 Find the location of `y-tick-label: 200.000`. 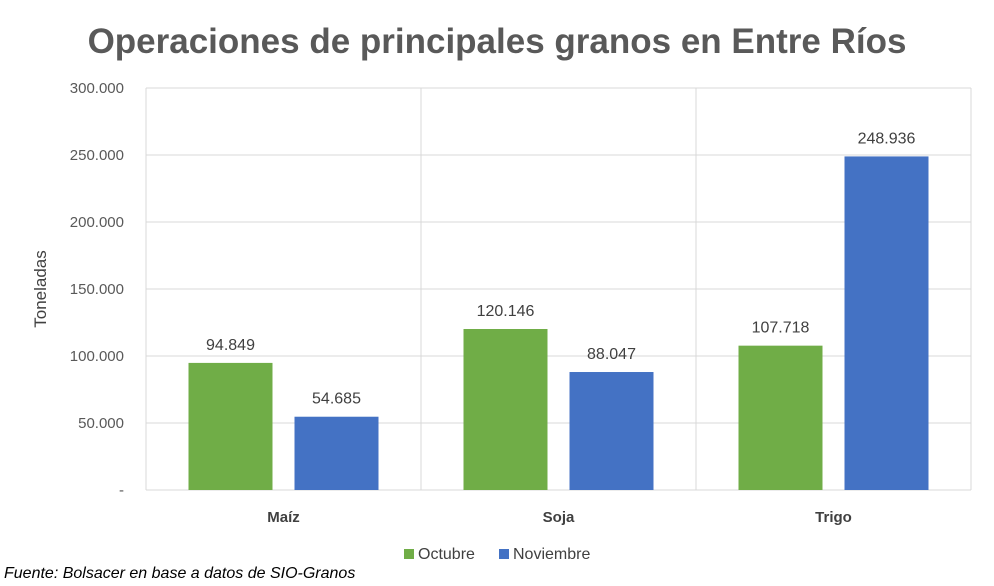

y-tick-label: 200.000 is located at coordinates (97, 222).